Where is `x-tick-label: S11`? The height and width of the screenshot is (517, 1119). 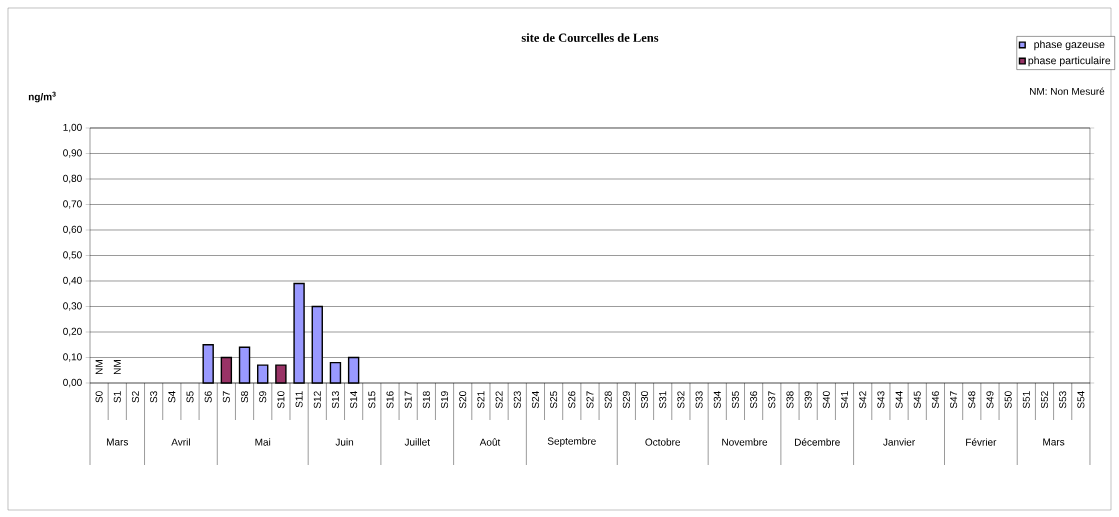
x-tick-label: S11 is located at coordinates (299, 399).